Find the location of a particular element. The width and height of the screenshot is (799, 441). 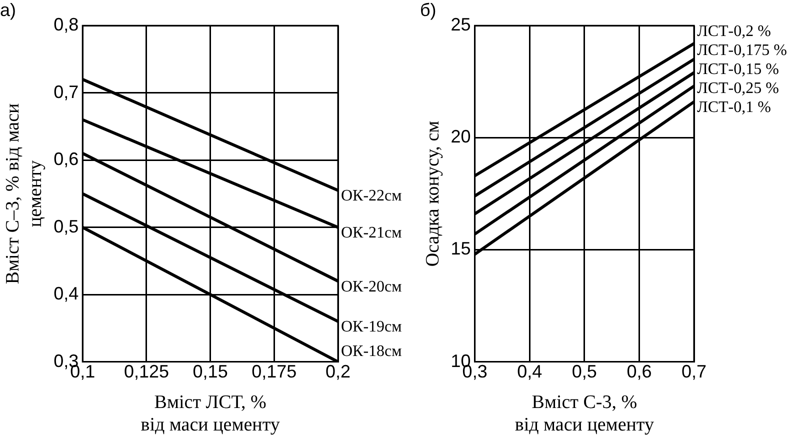

text: Вміст ЛСТ, % is located at coordinates (210, 402).